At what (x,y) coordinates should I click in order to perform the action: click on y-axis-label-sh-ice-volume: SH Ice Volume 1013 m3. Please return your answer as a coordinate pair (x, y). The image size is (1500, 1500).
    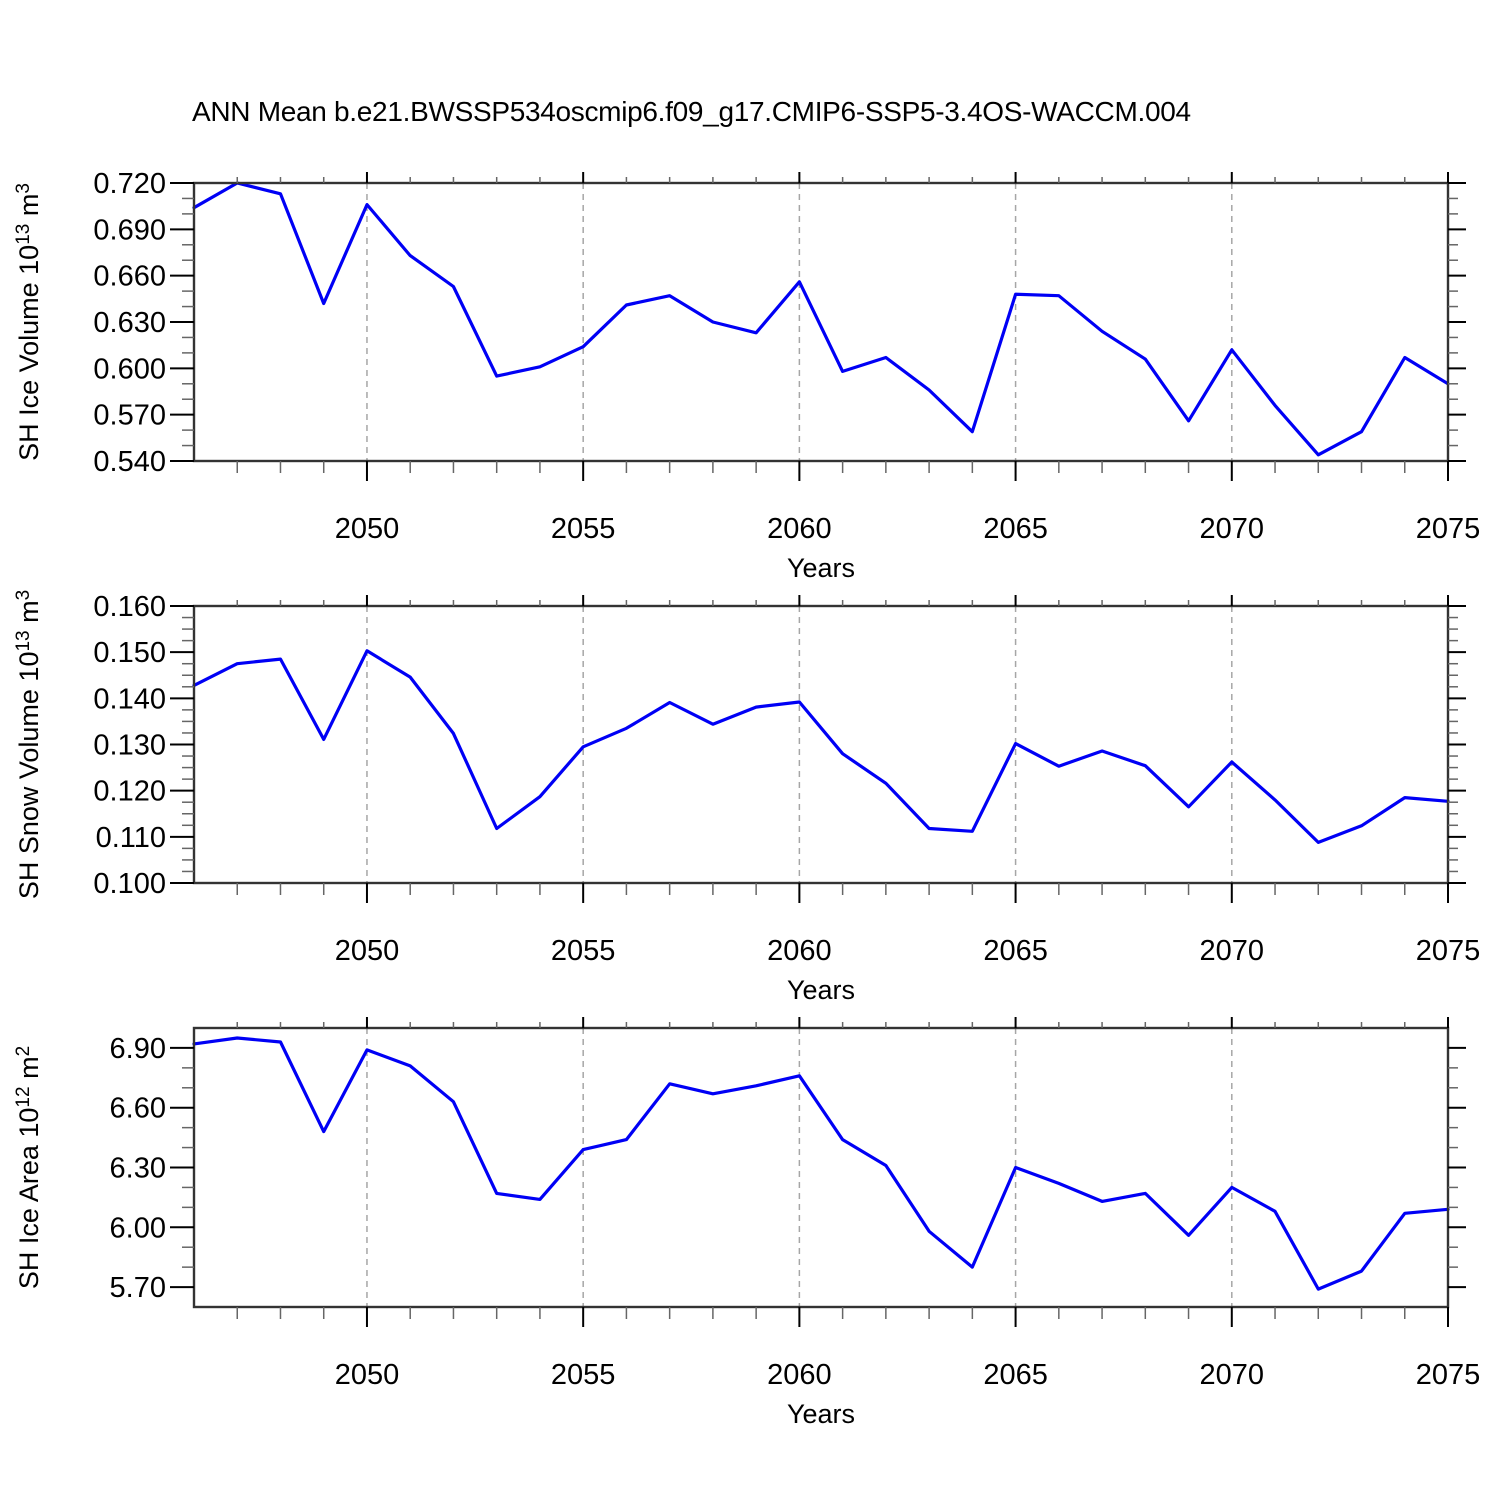
    Looking at the image, I should click on (28, 322).